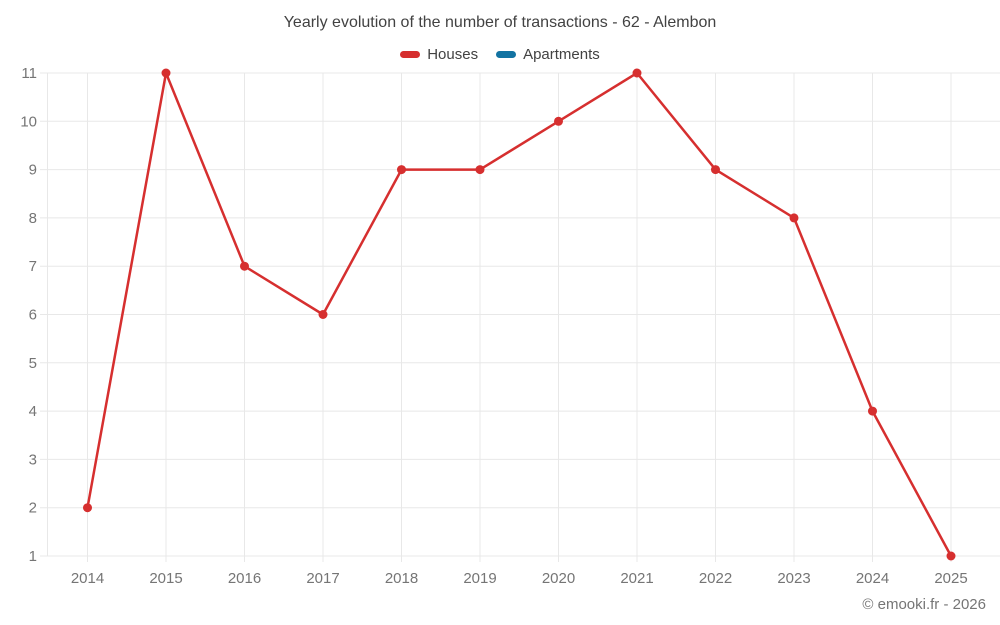 The width and height of the screenshot is (1000, 625). I want to click on chart-legend: Houses Apartments, so click(500, 54).